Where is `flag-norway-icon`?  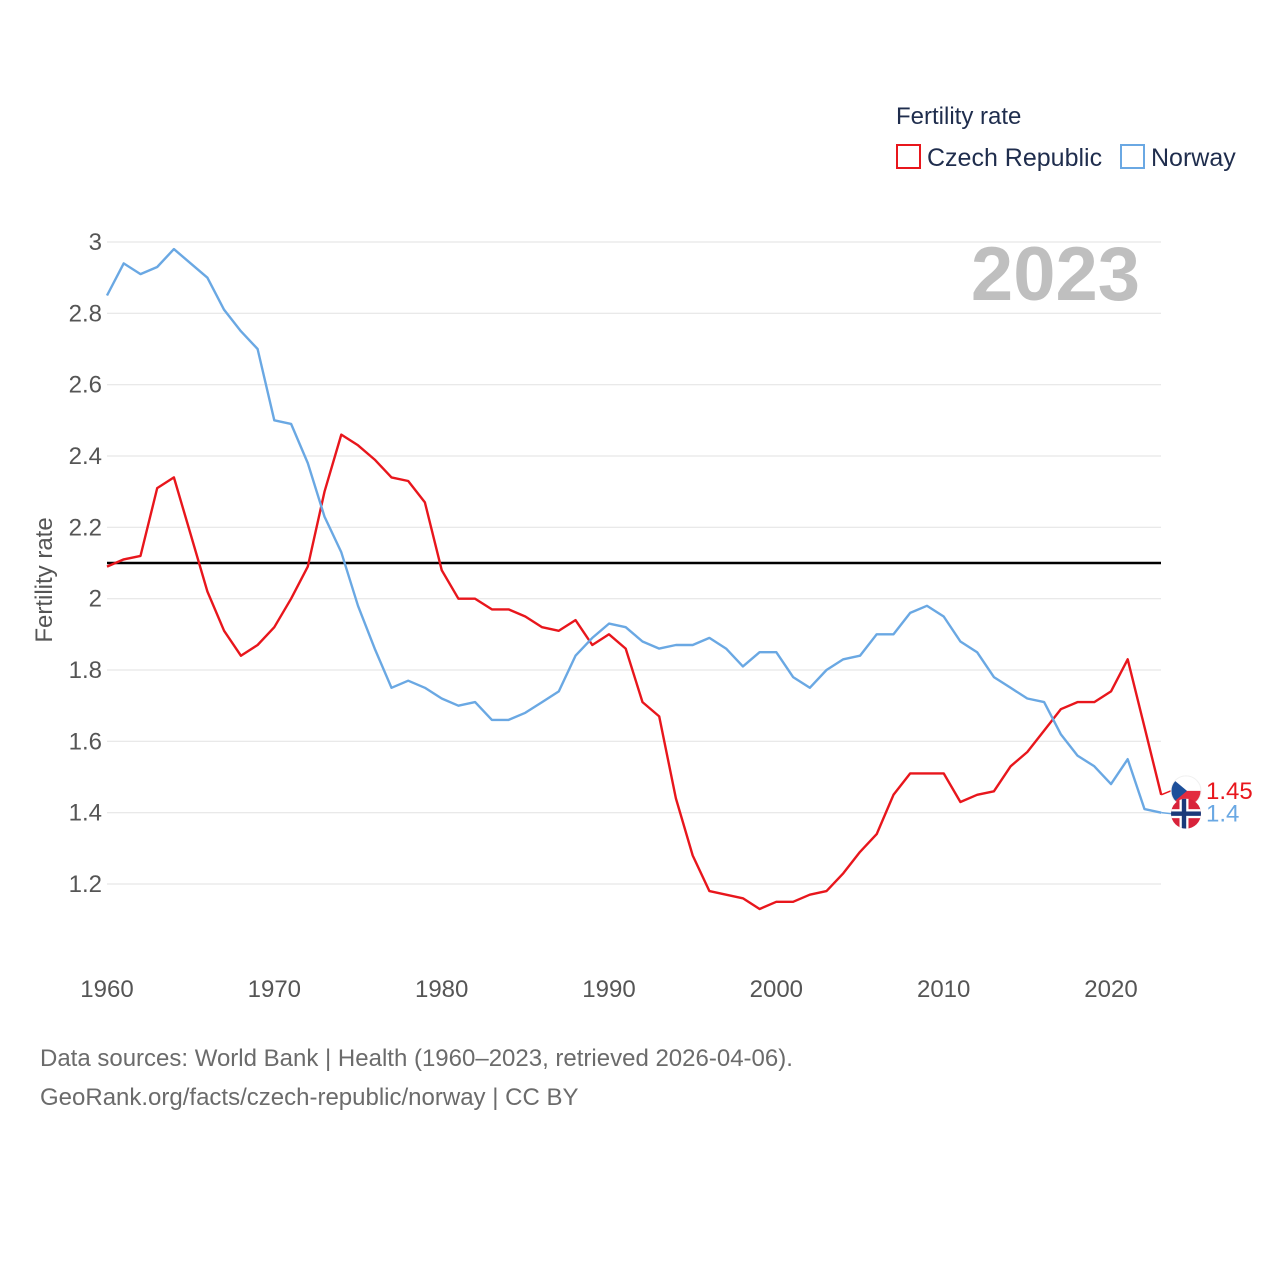
flag-norway-icon is located at coordinates (1186, 813).